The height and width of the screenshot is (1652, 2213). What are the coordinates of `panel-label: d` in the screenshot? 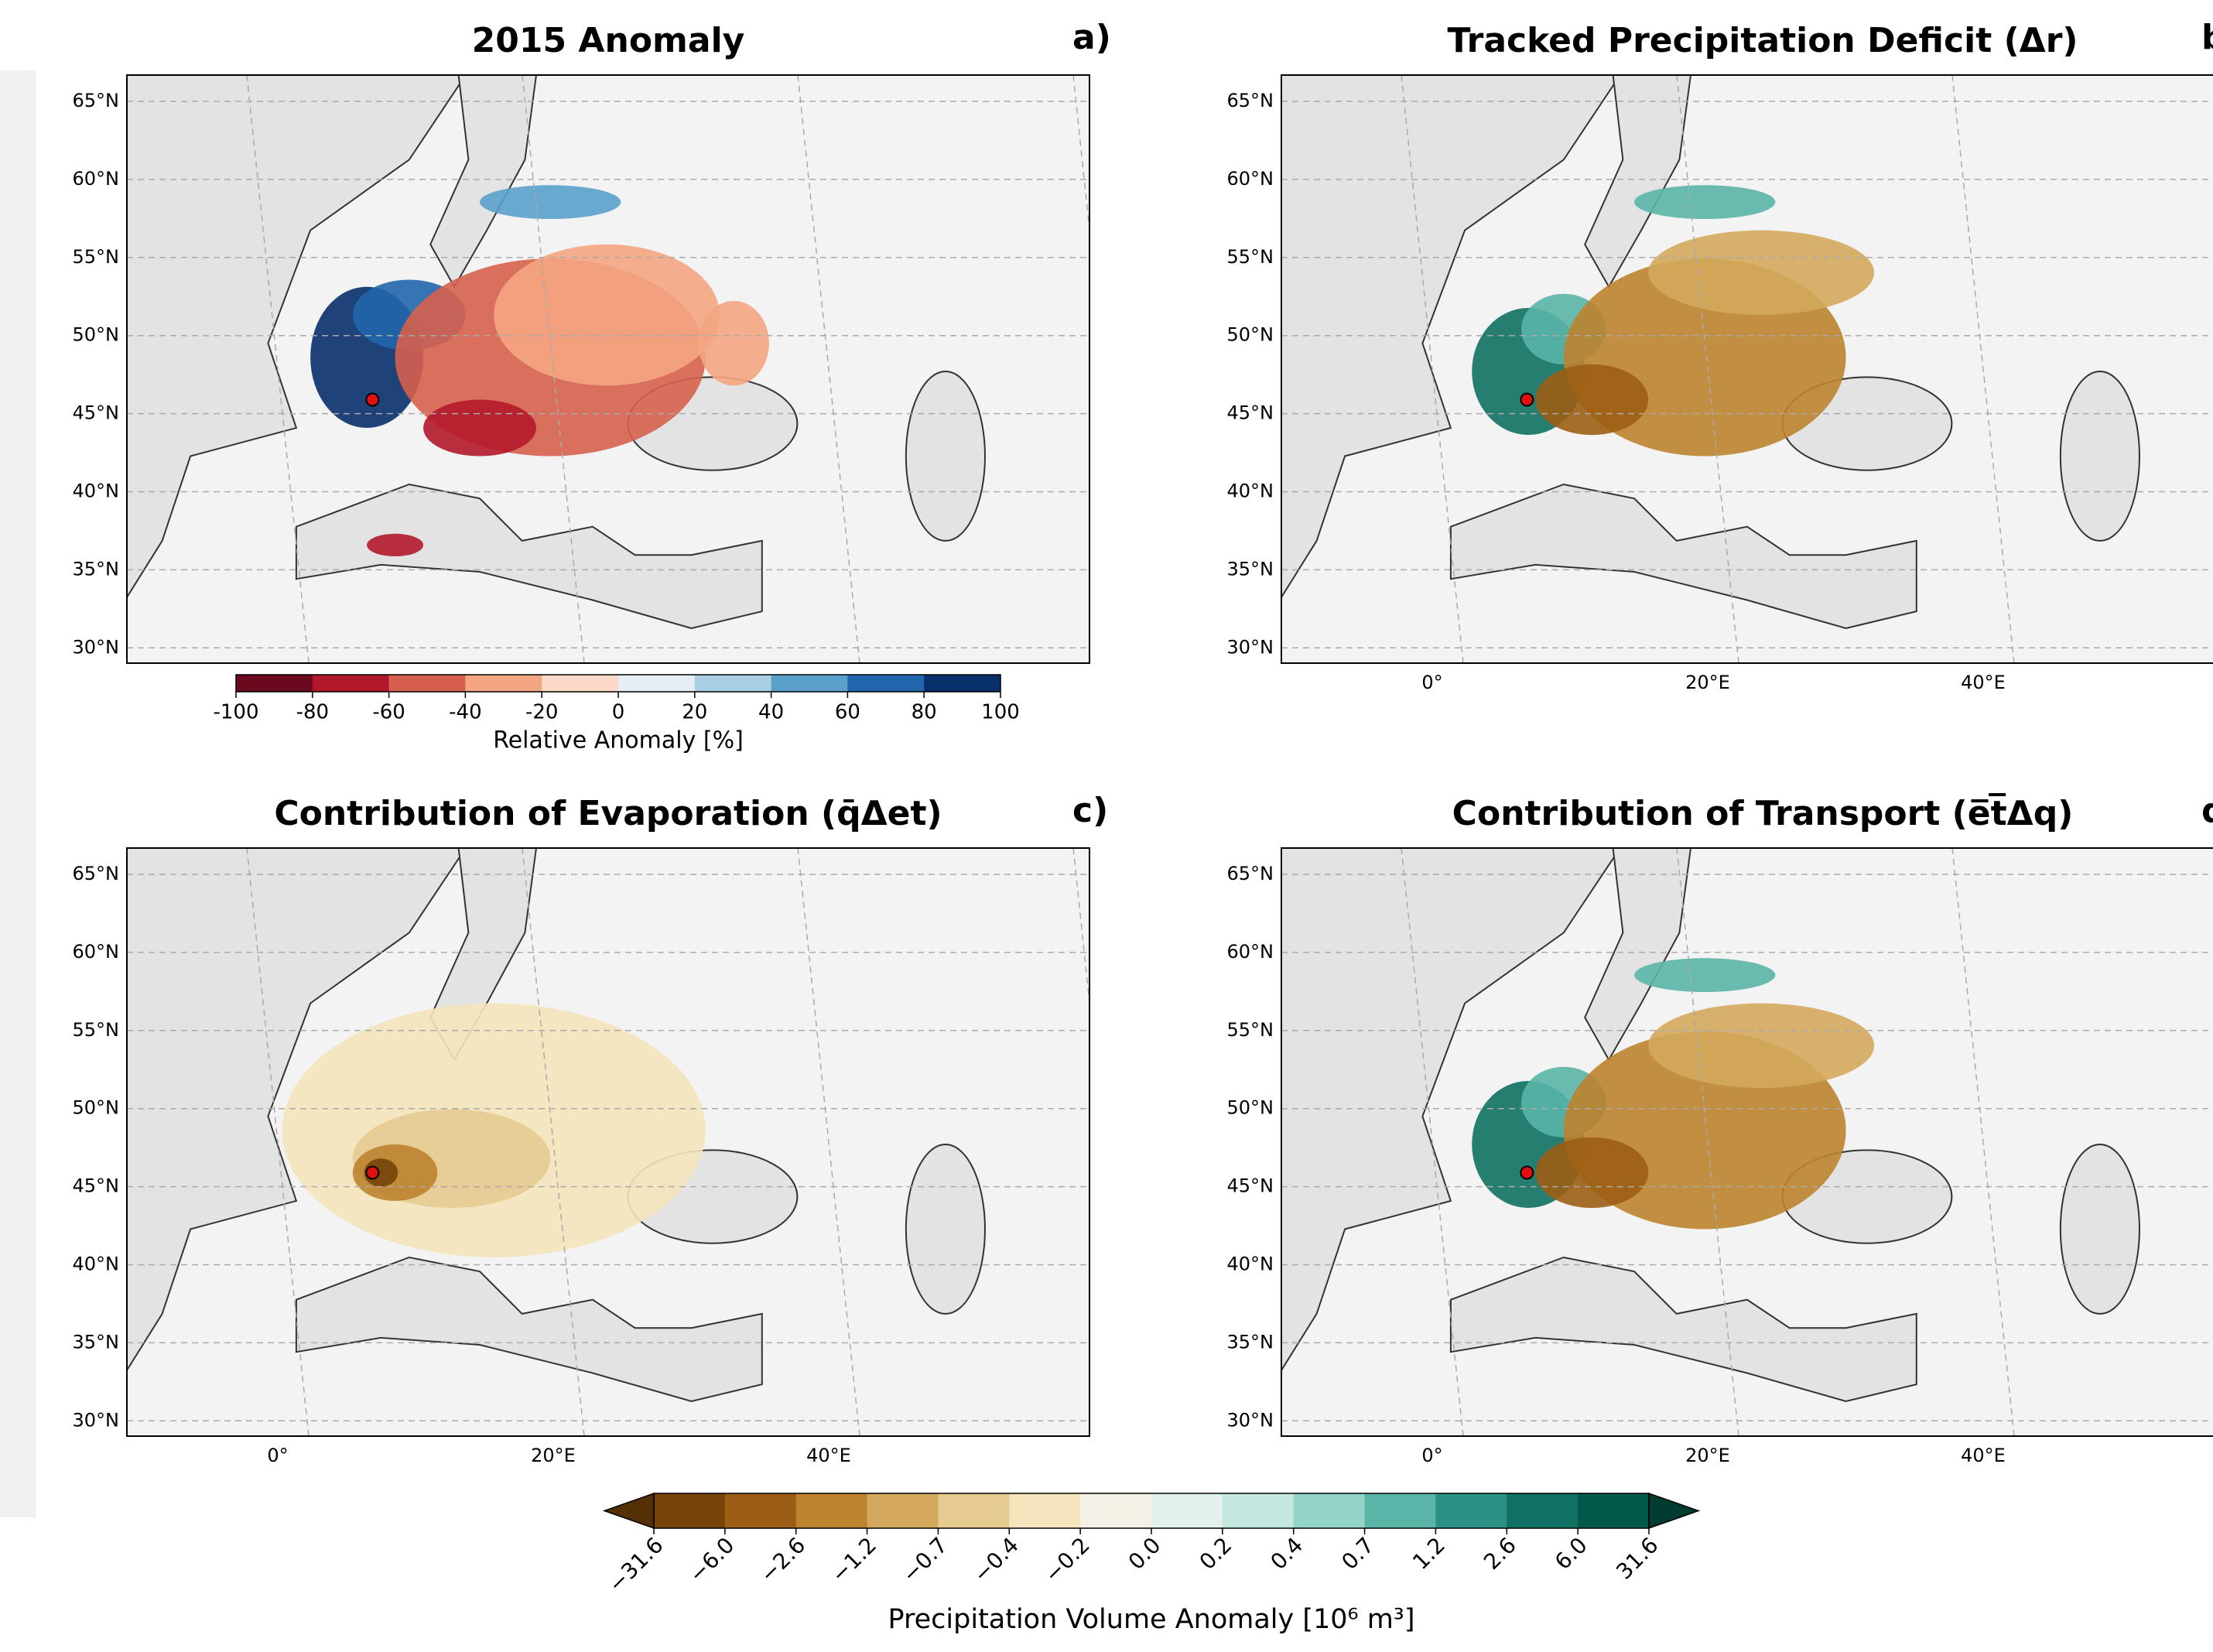 It's located at (2207, 811).